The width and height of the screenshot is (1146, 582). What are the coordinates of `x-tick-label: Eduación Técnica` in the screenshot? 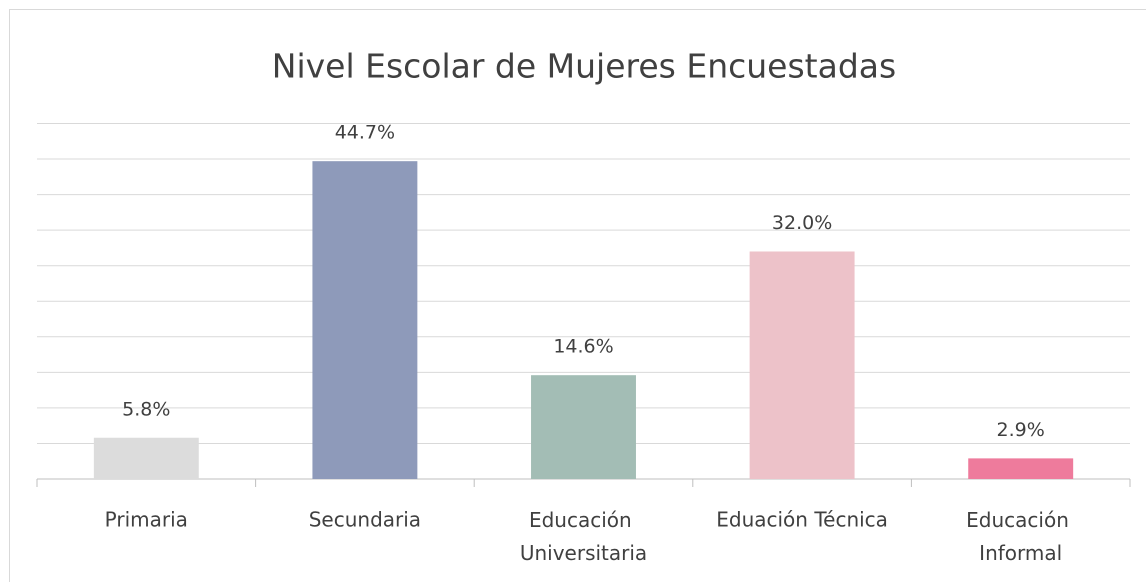 It's located at (802, 520).